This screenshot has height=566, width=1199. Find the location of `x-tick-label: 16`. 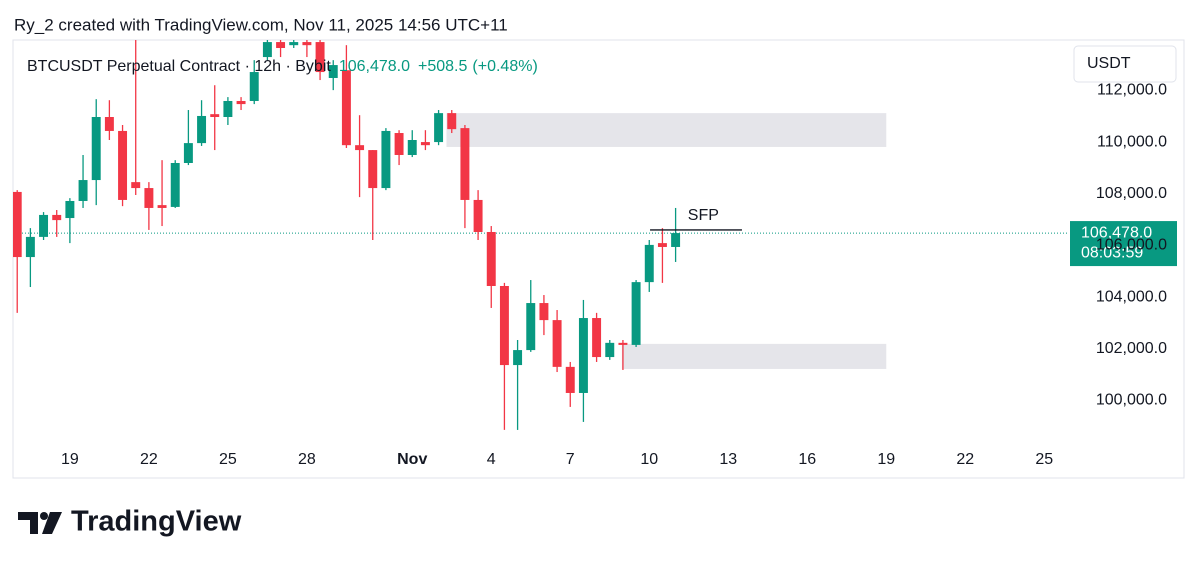

x-tick-label: 16 is located at coordinates (807, 459).